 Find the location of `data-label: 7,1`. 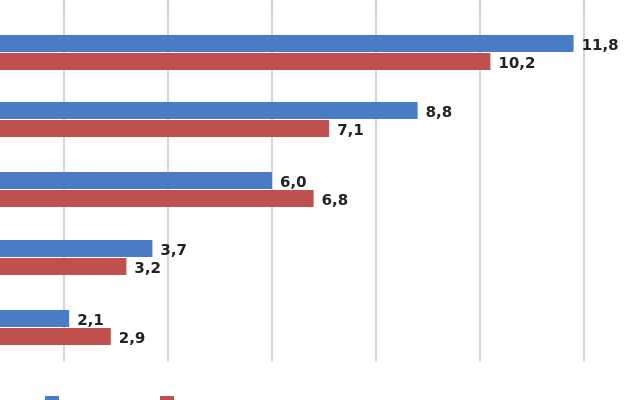

data-label: 7,1 is located at coordinates (350, 130).